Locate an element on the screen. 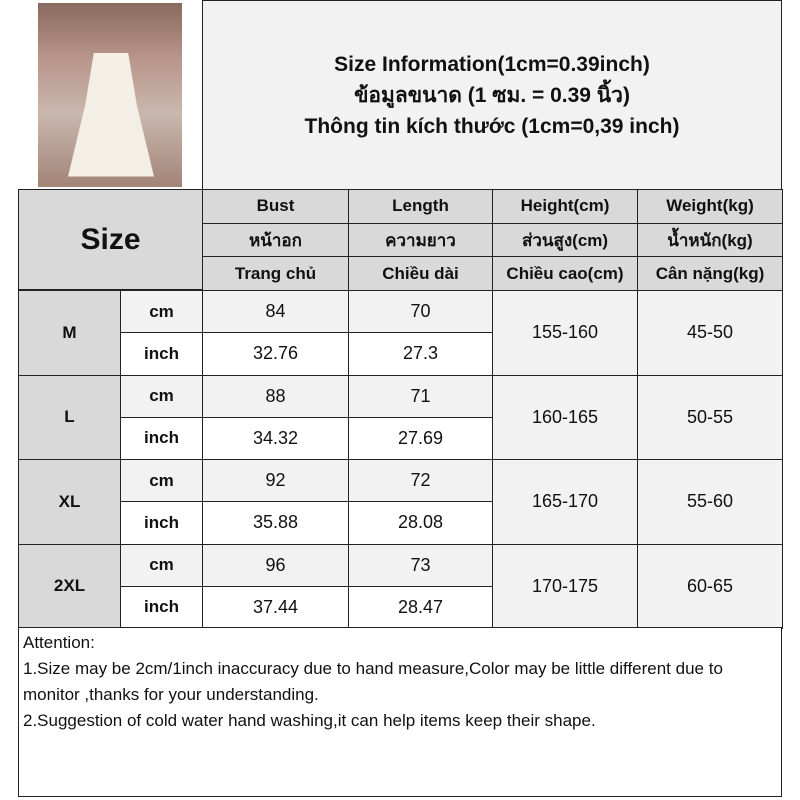 The height and width of the screenshot is (800, 800). height-range: 165-170 is located at coordinates (565, 502).